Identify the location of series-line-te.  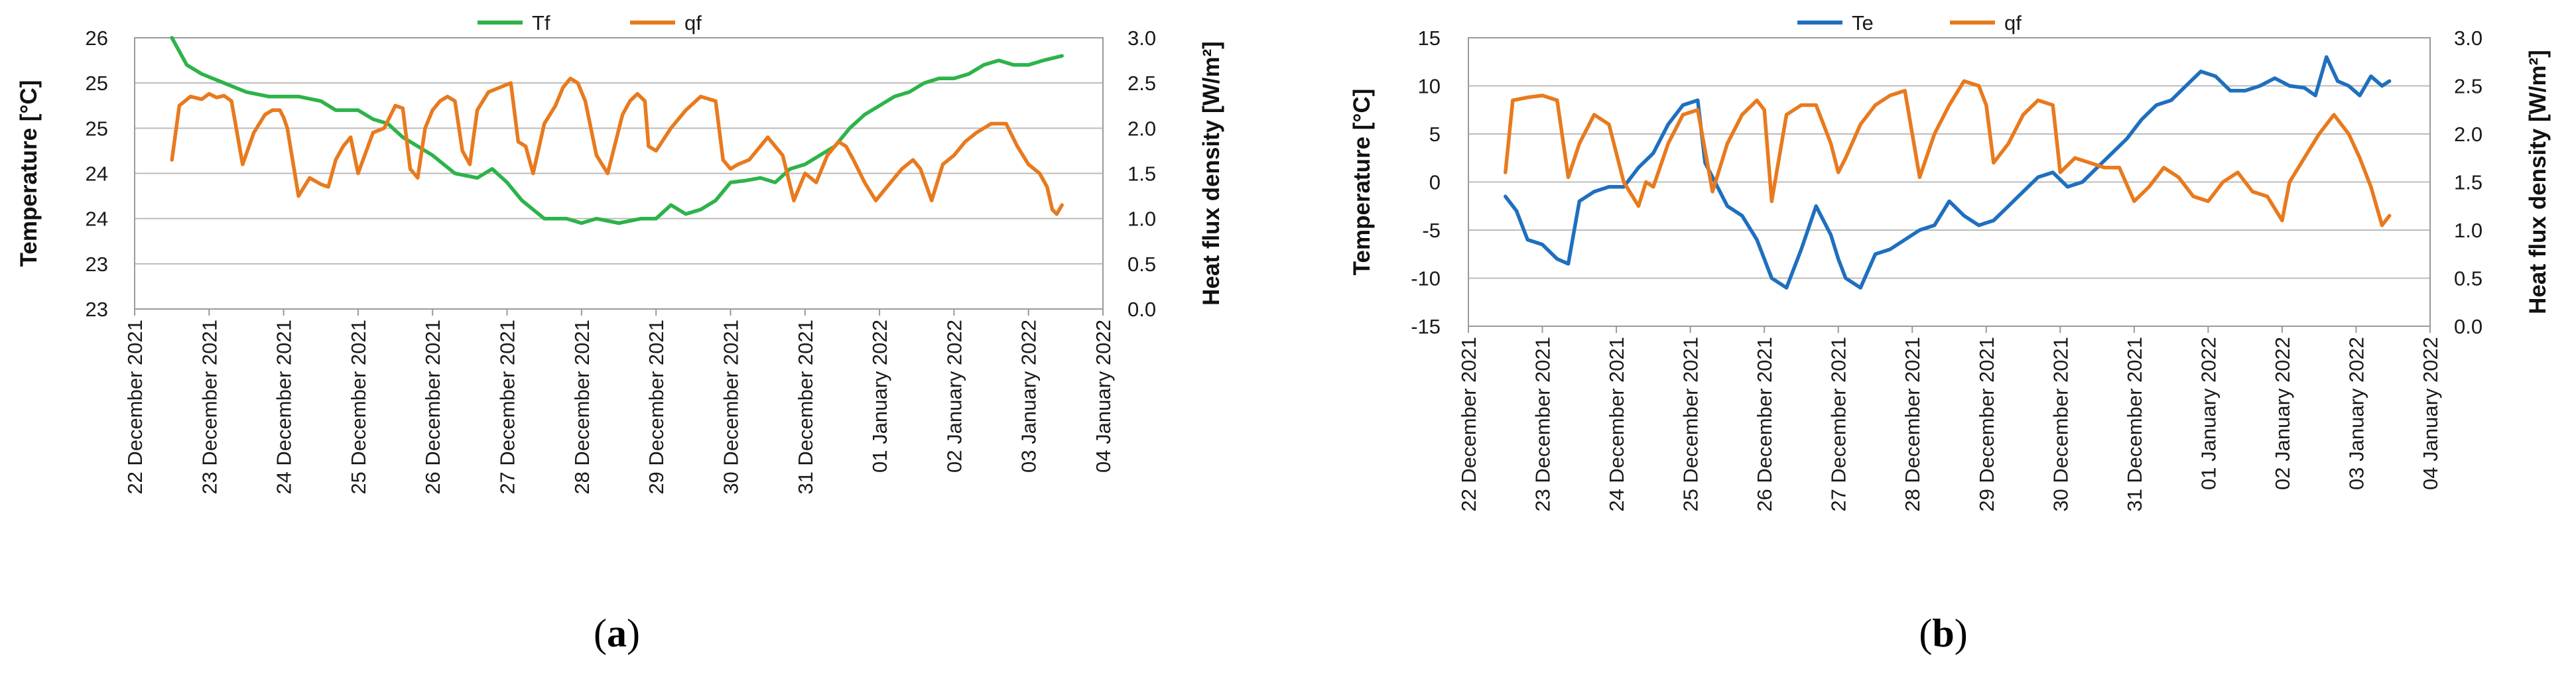
(1948, 172).